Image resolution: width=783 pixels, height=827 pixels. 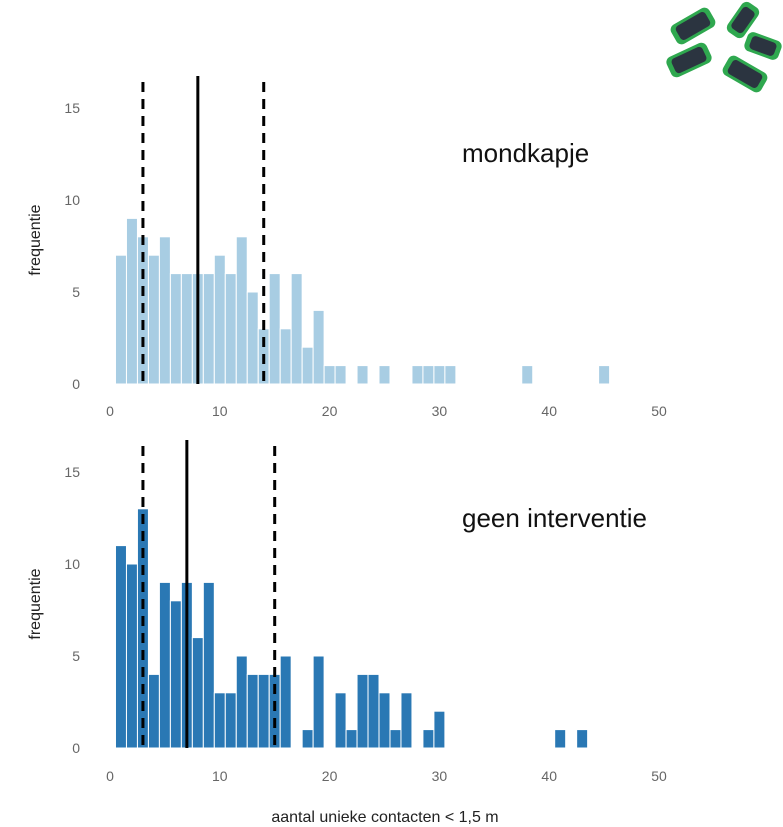 I want to click on panel-title: mondkapje, so click(x=525, y=153).